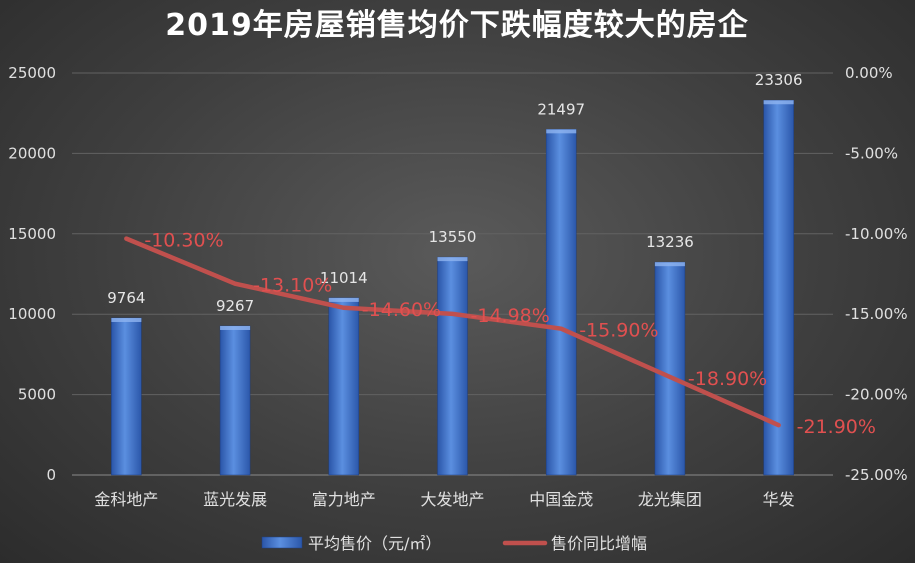  Describe the element at coordinates (876, 234) in the screenshot. I see `right-tick-label: -10.00%` at that location.